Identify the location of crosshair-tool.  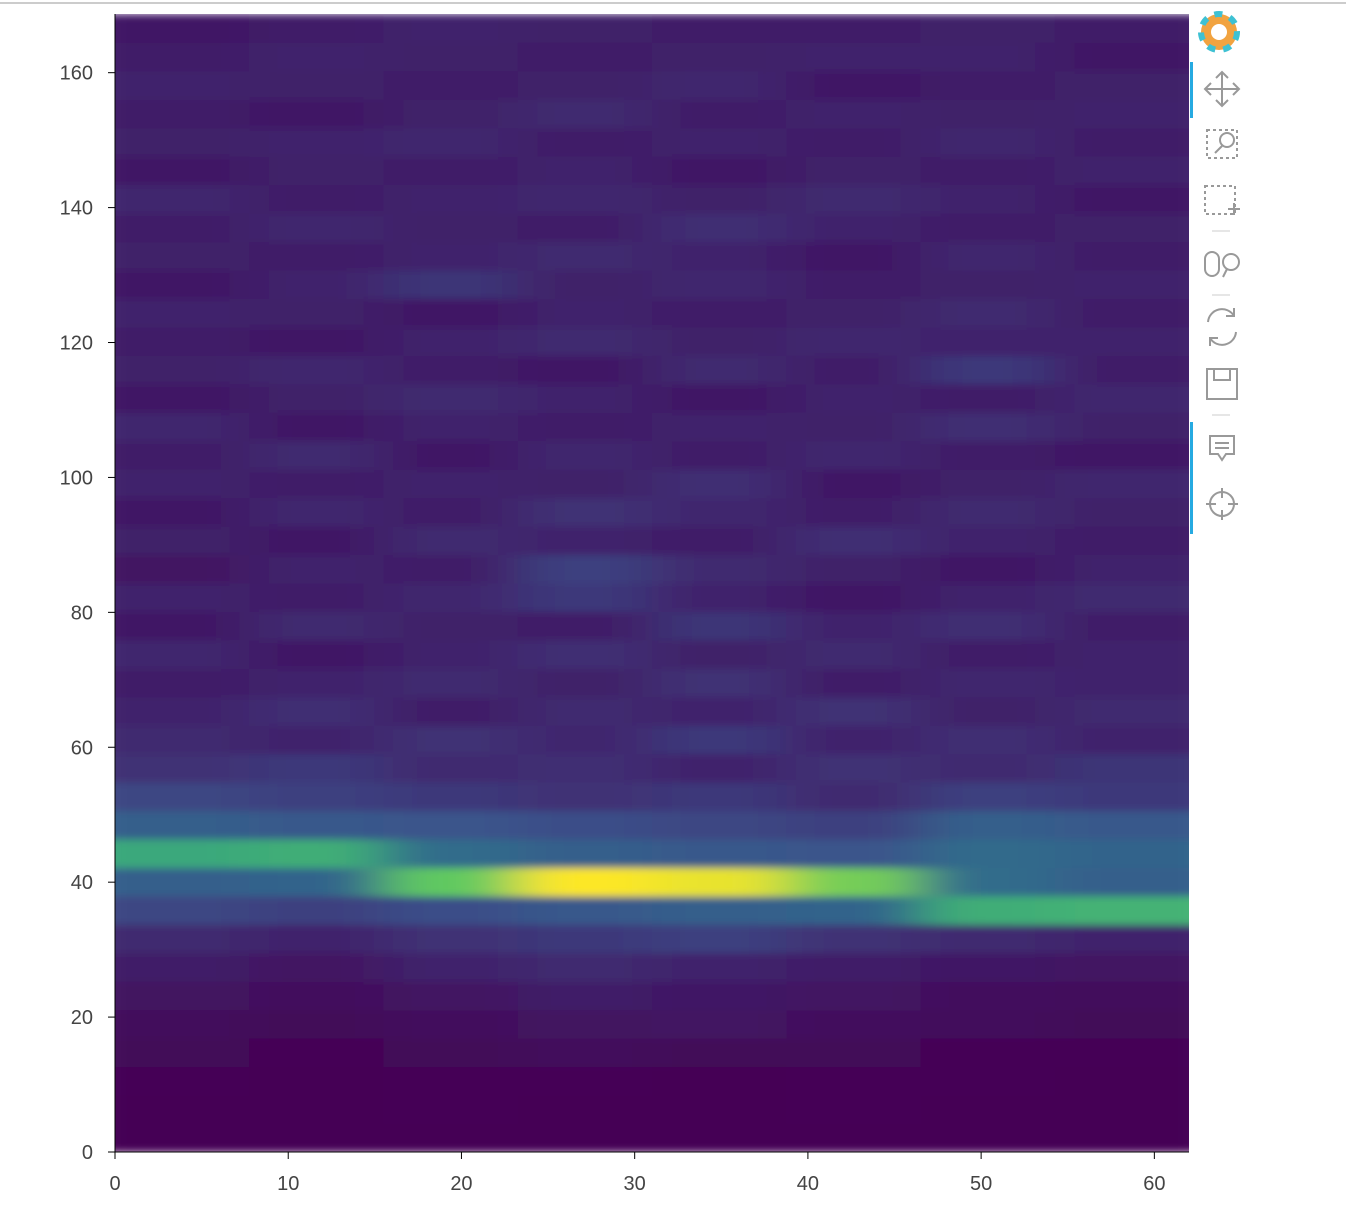
(1222, 504).